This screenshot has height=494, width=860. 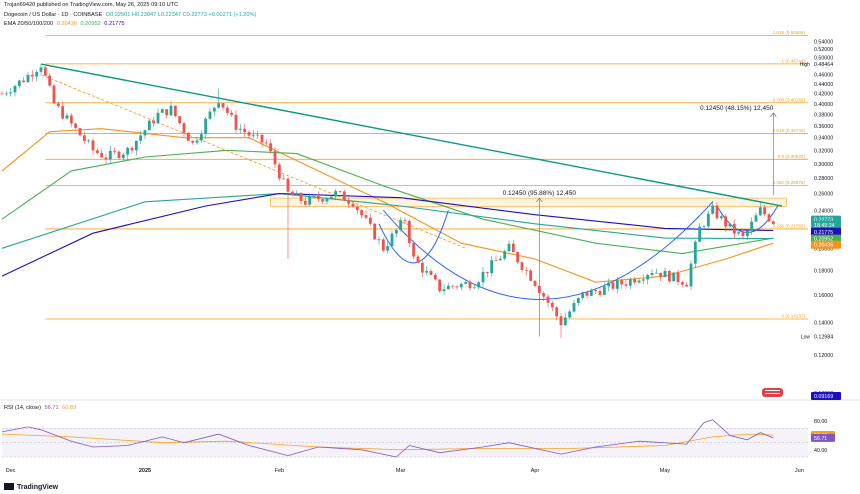 I want to click on price-axis-badge, so click(x=826, y=231).